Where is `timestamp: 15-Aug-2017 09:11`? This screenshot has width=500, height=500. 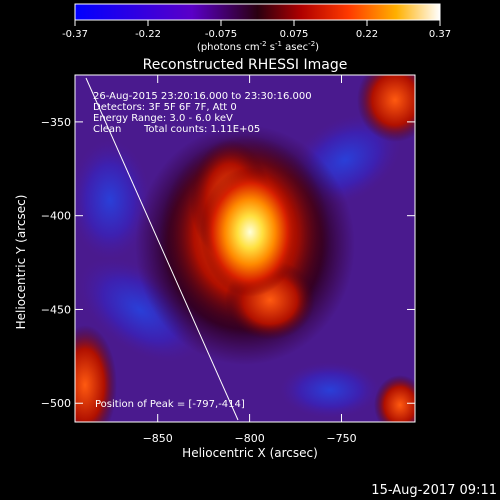
timestamp: 15-Aug-2017 09:11 is located at coordinates (434, 490).